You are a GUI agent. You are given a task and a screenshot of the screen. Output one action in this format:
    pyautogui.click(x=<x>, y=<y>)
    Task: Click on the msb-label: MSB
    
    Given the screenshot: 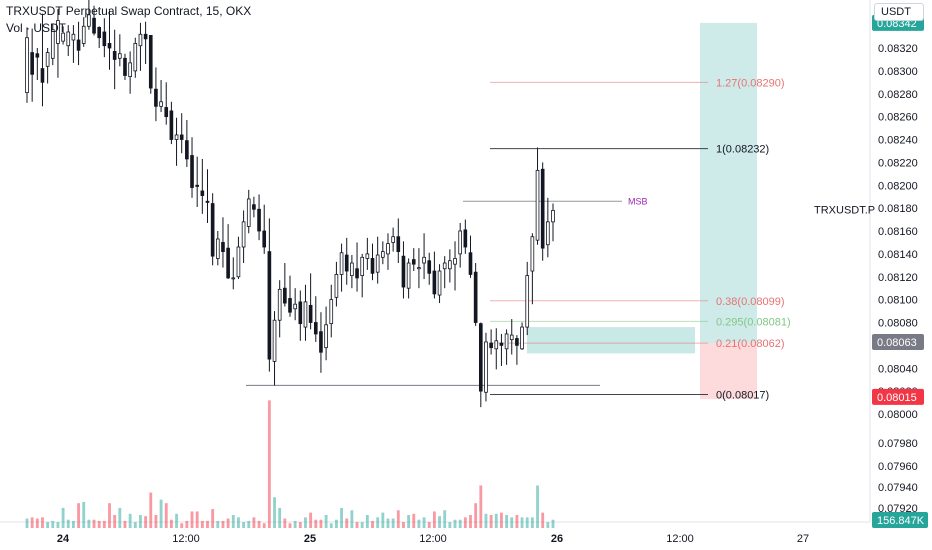 What is the action you would take?
    pyautogui.click(x=638, y=201)
    